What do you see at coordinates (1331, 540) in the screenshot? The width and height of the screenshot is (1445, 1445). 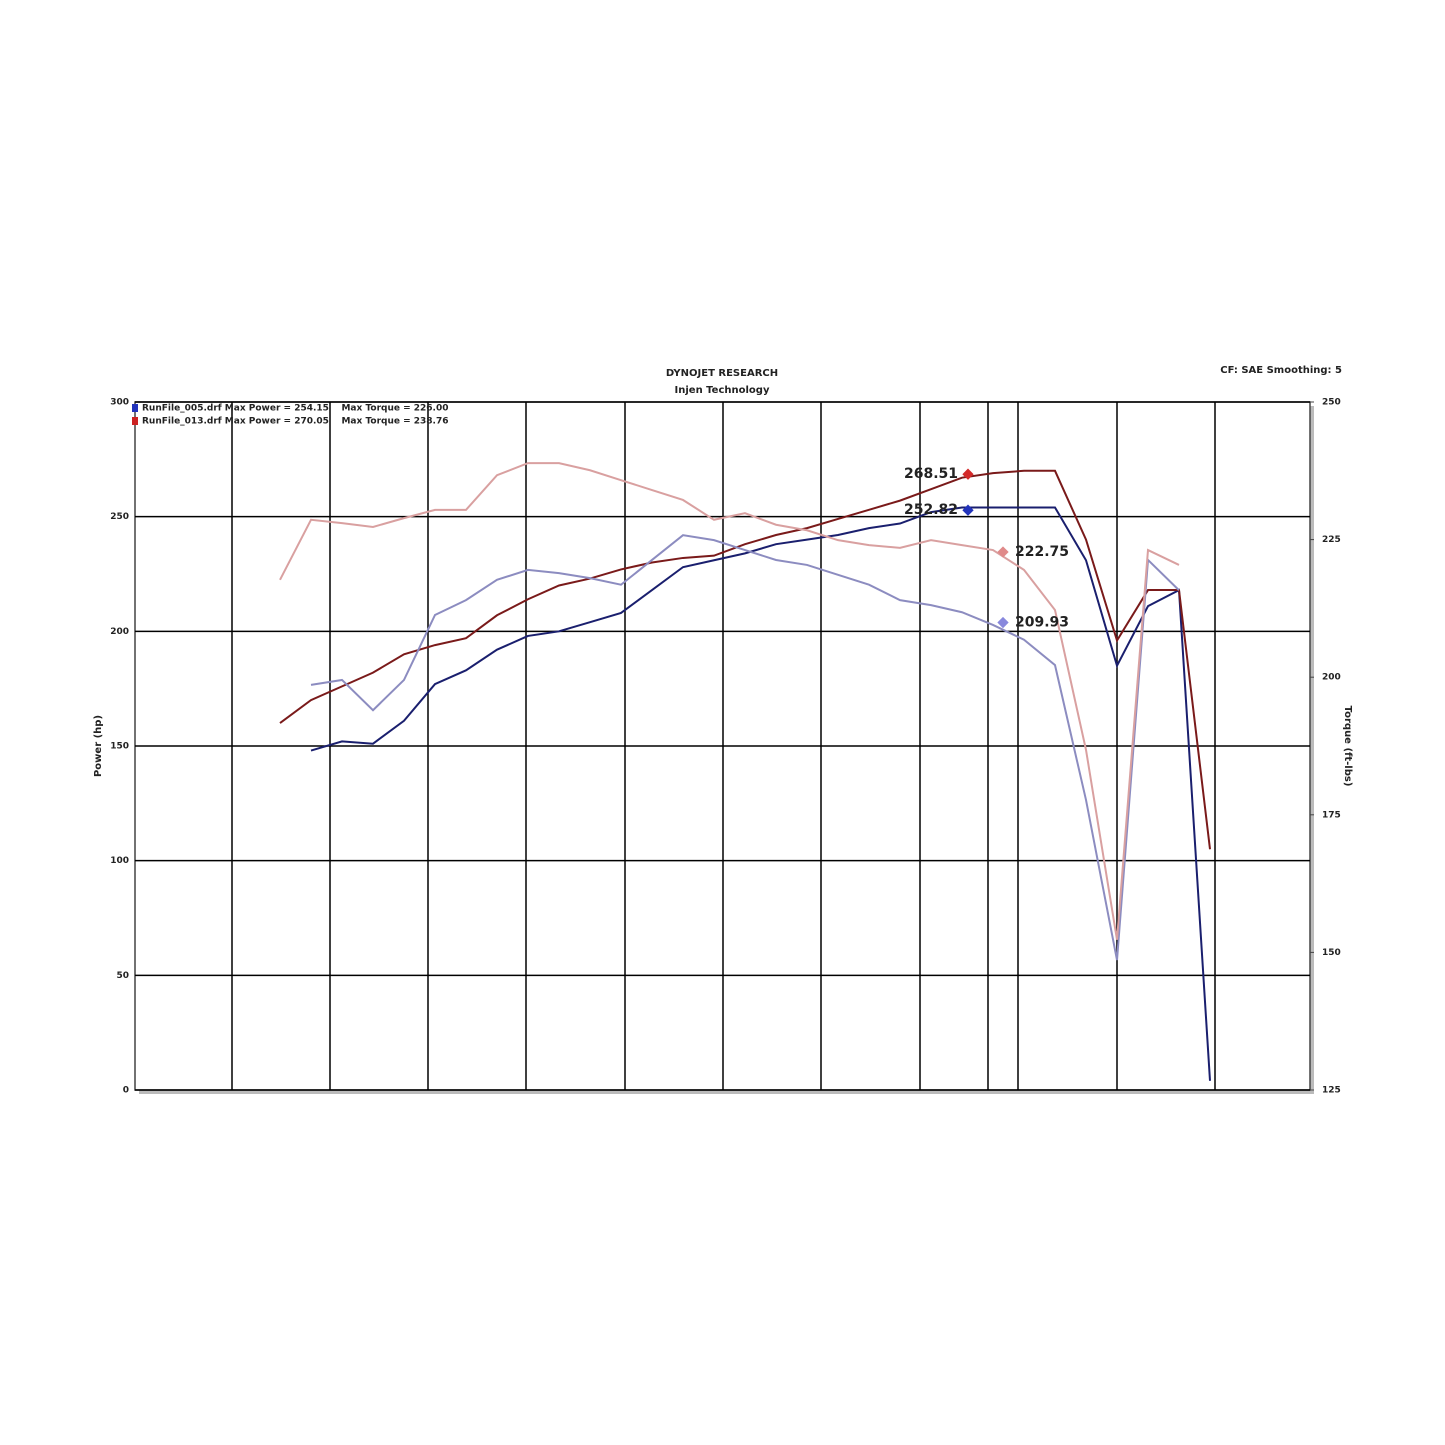 I see `y2-tick-label: 225` at bounding box center [1331, 540].